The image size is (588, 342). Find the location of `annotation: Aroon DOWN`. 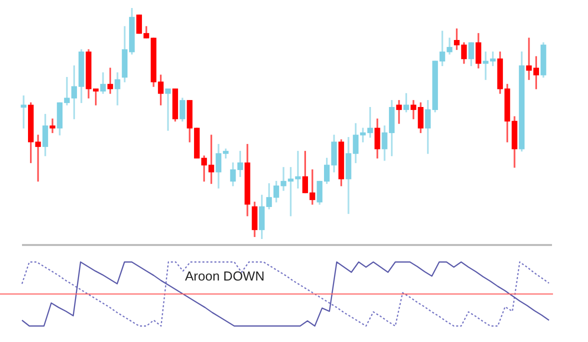

annotation: Aroon DOWN is located at coordinates (224, 276).